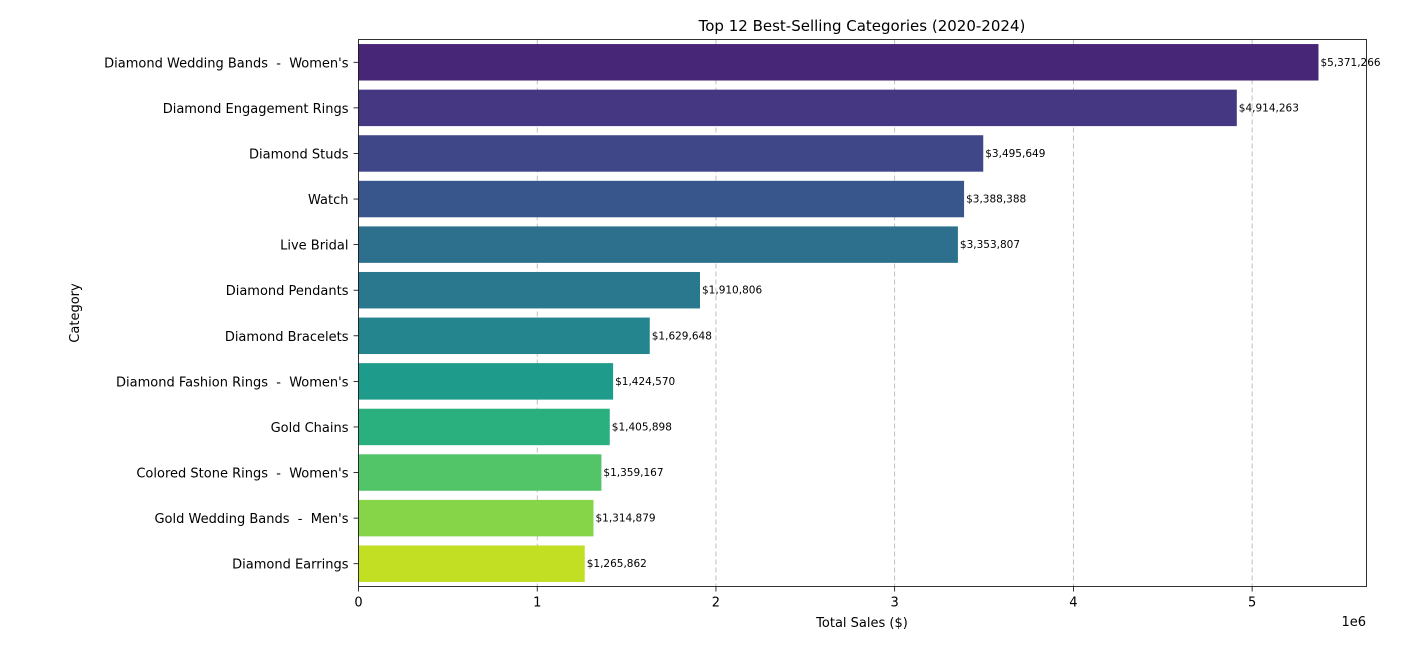 The height and width of the screenshot is (650, 1407). What do you see at coordinates (256, 109) in the screenshot?
I see `y-tick-label: Diamond Engagement Rings` at bounding box center [256, 109].